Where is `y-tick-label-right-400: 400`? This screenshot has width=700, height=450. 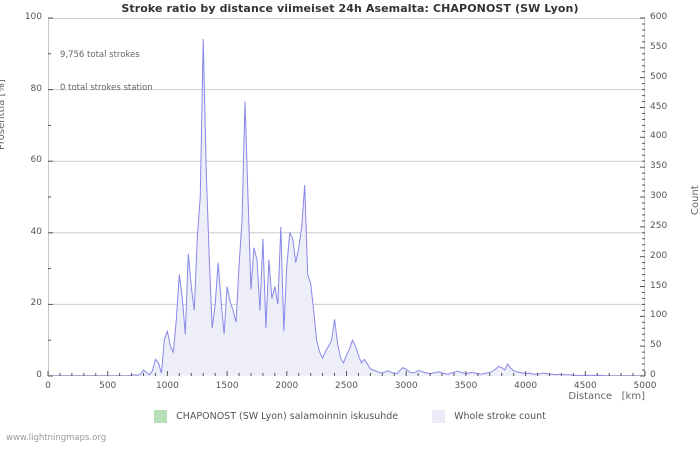
y-tick-label-right-400: 400 is located at coordinates (659, 136).